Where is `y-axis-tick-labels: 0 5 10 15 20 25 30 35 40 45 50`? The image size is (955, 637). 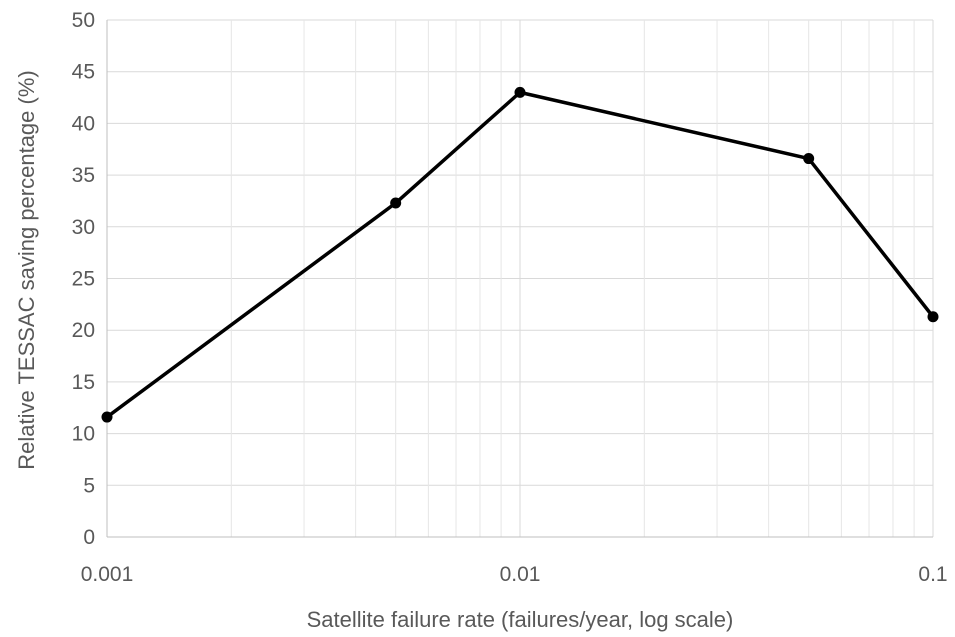 y-axis-tick-labels: 0 5 10 15 20 25 30 35 40 45 50 is located at coordinates (83, 279).